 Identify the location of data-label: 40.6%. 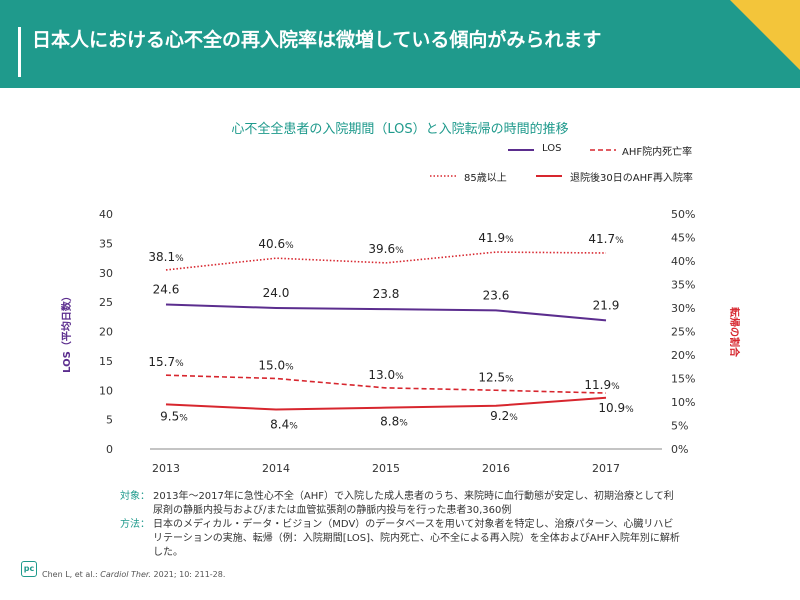
(276, 244).